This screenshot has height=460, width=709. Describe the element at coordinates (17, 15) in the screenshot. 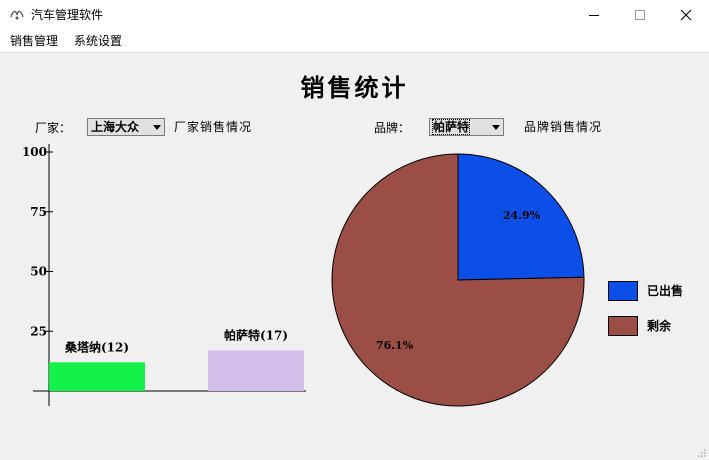

I see `app-icon` at that location.